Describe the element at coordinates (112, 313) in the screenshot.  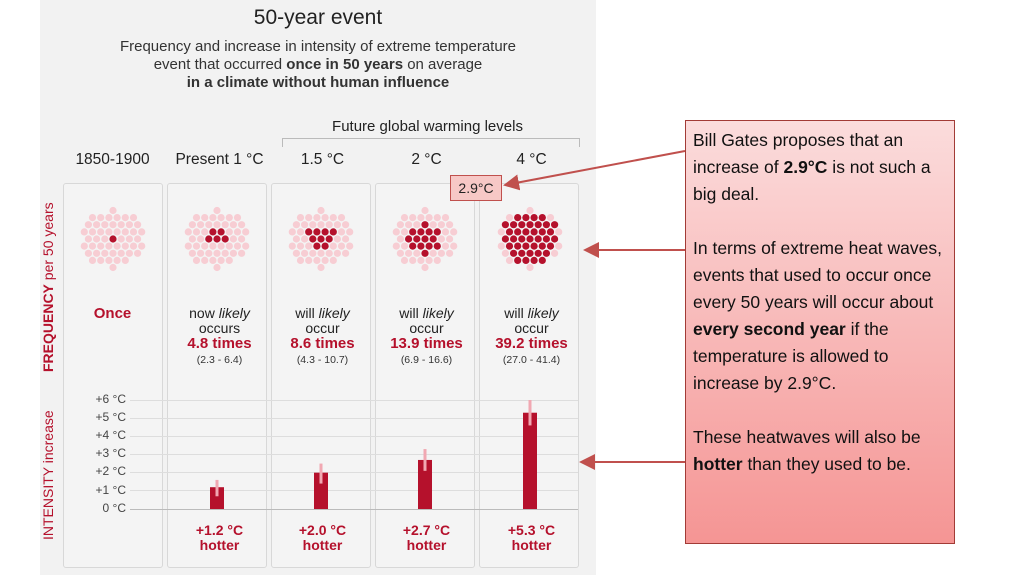
I see `freq-label-1850-1900: Once` at that location.